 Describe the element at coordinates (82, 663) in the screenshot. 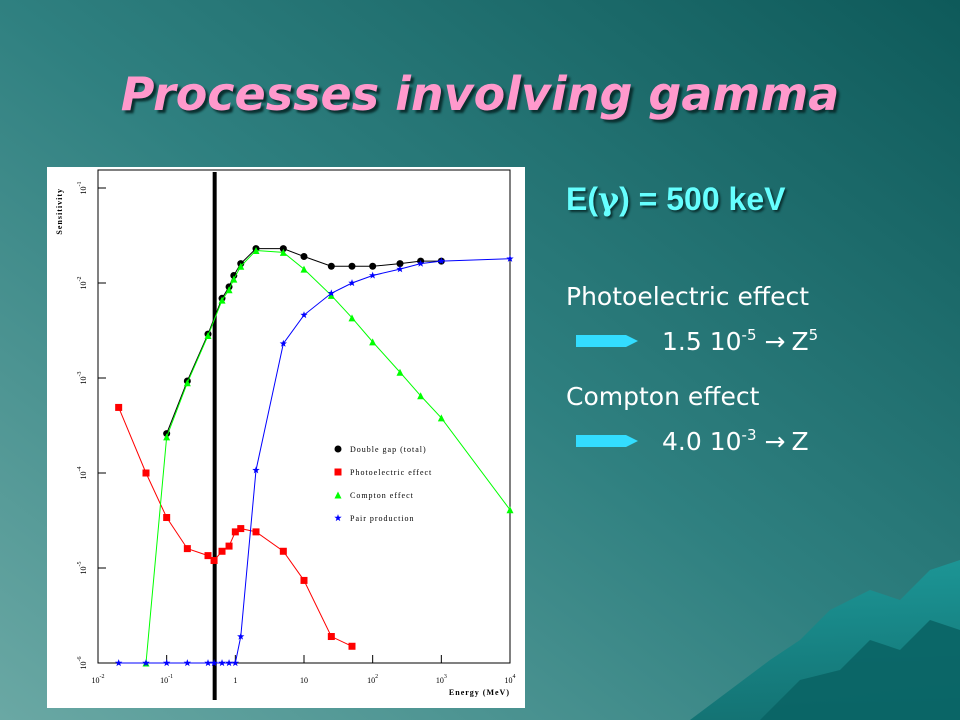

I see `y-tick-label: 10-6` at that location.